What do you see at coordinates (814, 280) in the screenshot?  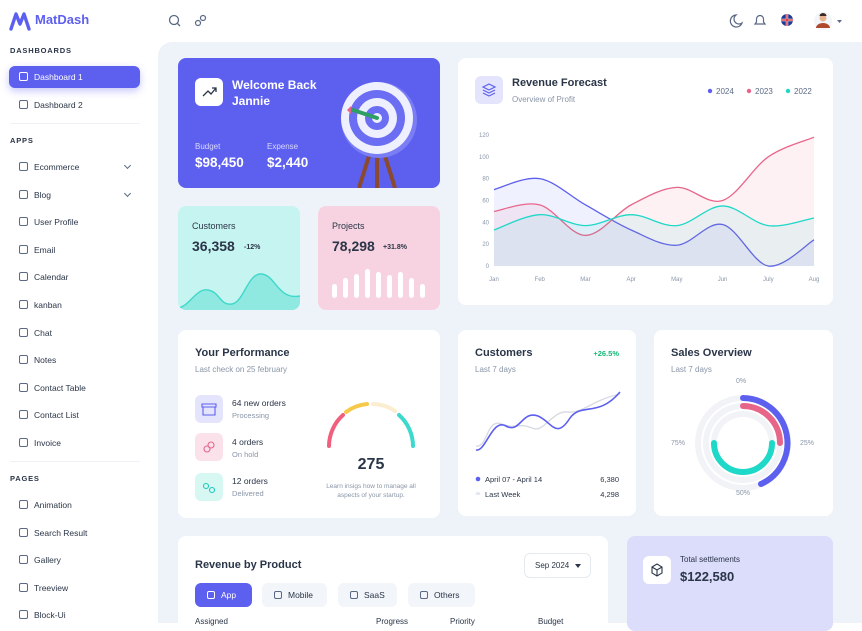 I see `x-tick-label: Aug` at bounding box center [814, 280].